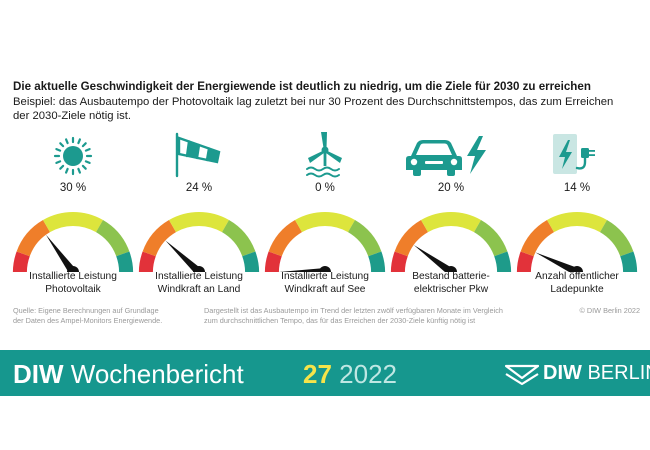  What do you see at coordinates (609, 310) in the screenshot?
I see `copyright: © DIW Berlin 2022` at bounding box center [609, 310].